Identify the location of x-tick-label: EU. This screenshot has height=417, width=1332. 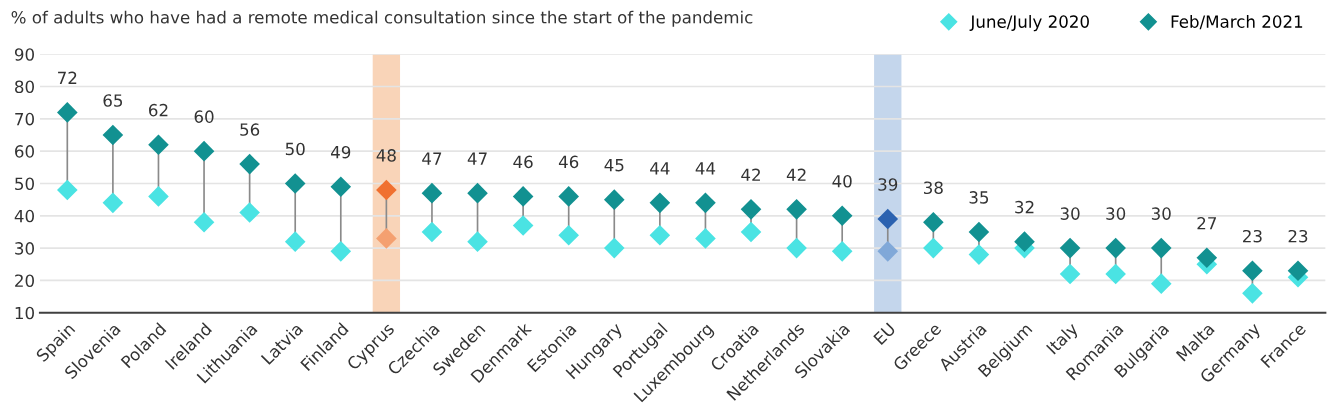
(884, 334).